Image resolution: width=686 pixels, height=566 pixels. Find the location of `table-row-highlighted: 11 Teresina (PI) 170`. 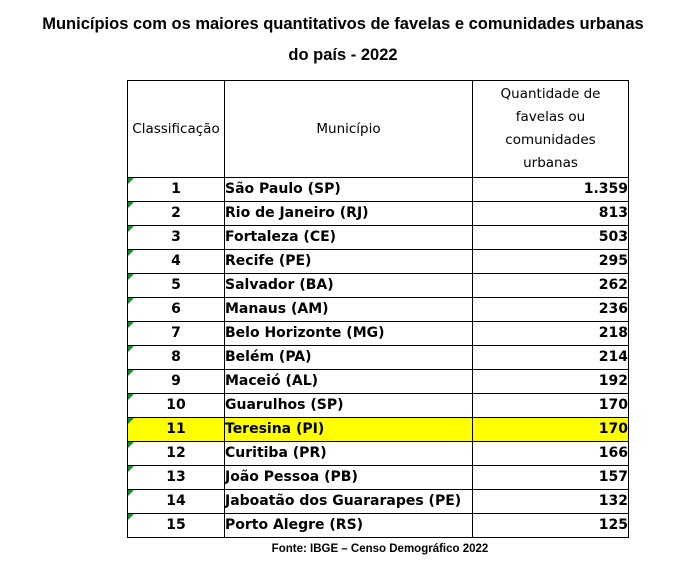

table-row-highlighted: 11 Teresina (PI) 170 is located at coordinates (378, 429).